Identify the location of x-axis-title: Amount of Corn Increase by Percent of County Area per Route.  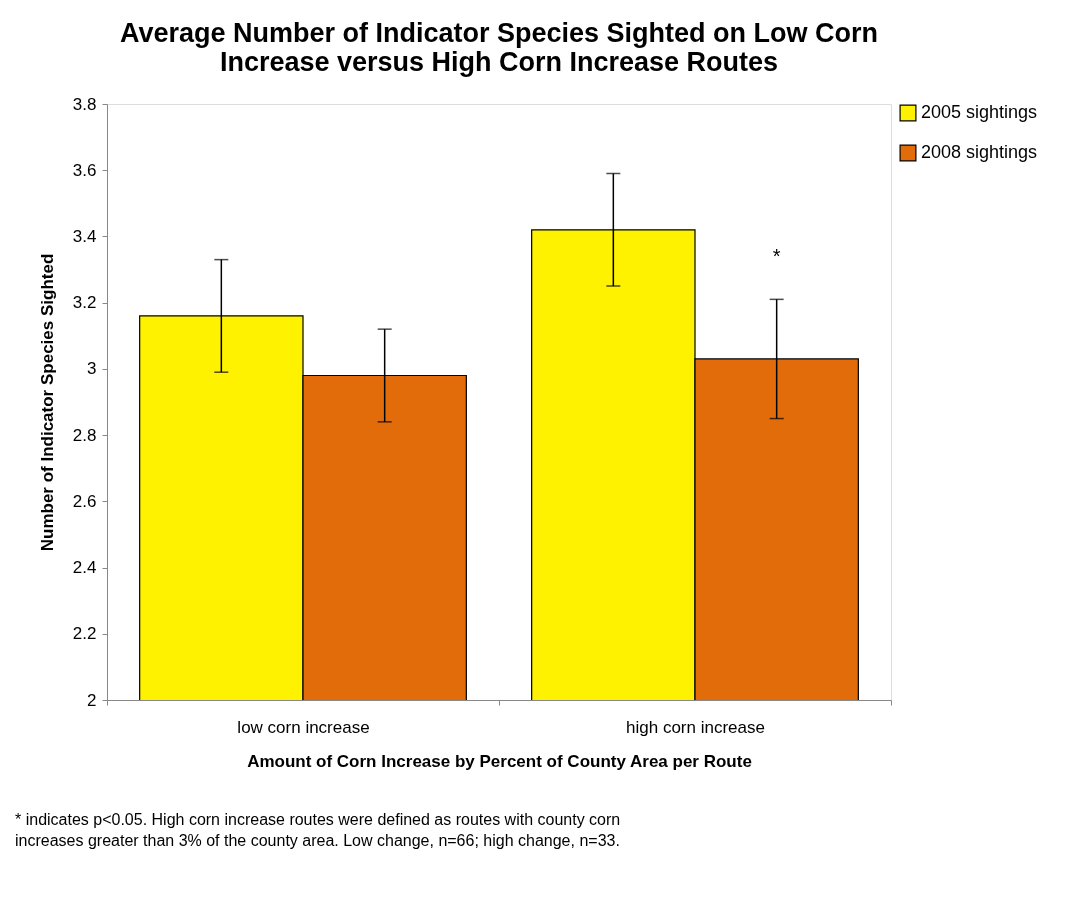
(499, 761).